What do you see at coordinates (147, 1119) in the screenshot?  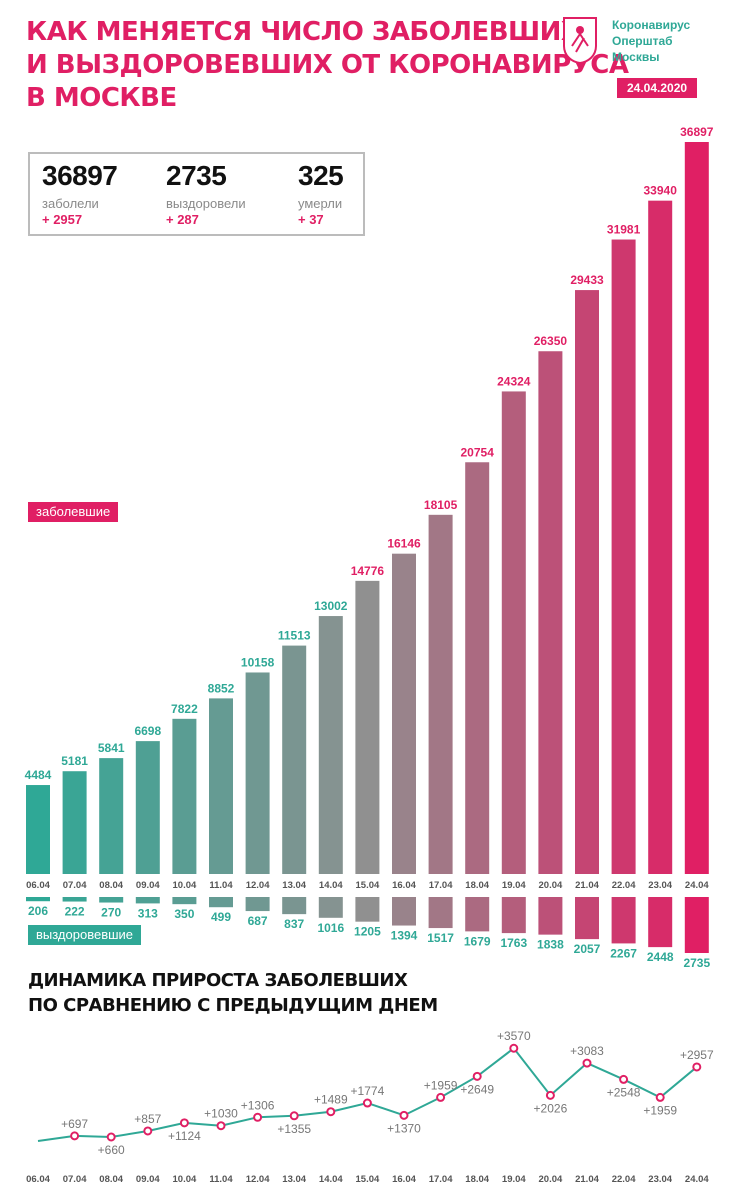 I see `growth-label-3: +857` at bounding box center [147, 1119].